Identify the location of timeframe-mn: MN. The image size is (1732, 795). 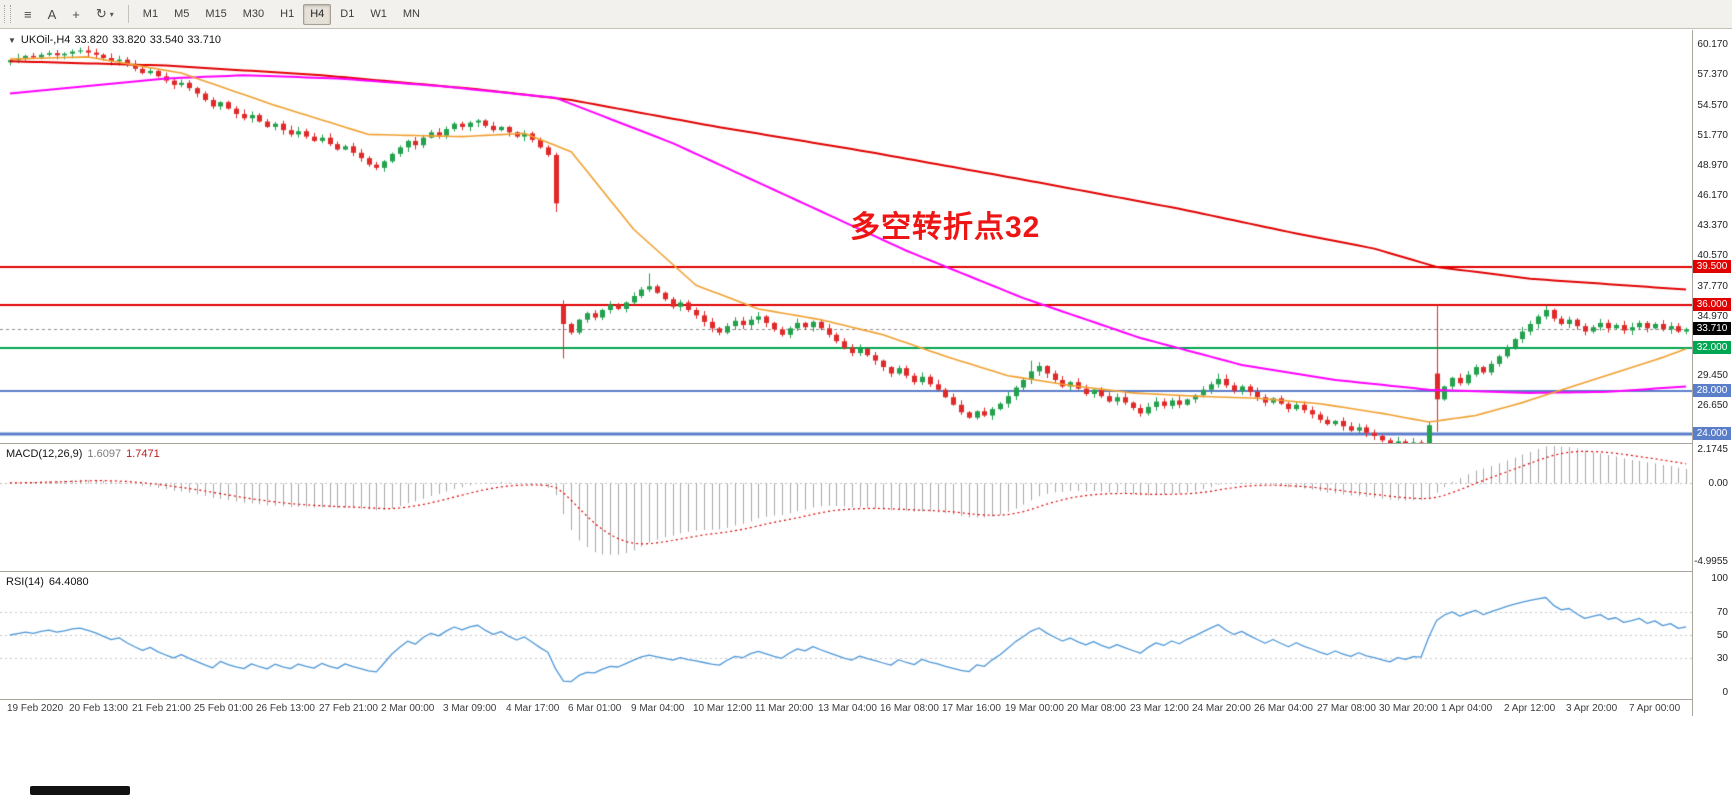
(411, 14).